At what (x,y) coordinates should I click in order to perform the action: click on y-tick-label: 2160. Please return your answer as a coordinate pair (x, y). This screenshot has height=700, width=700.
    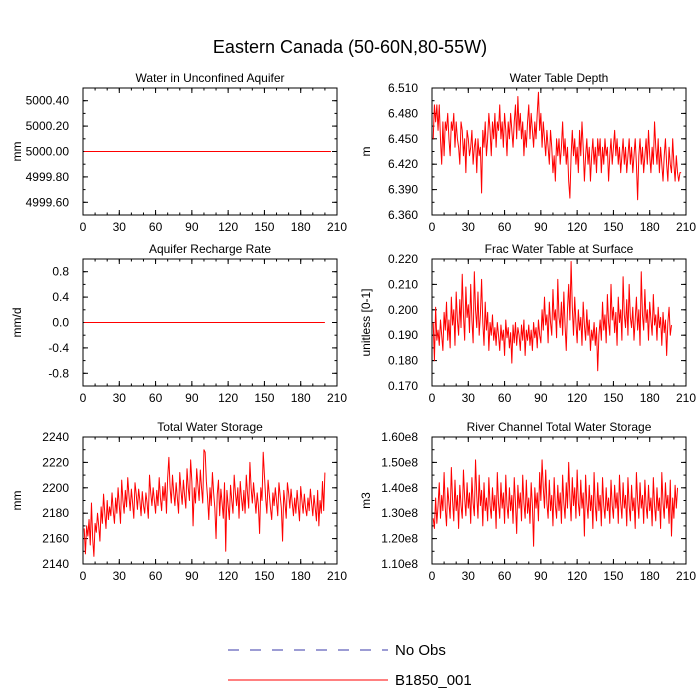
    Looking at the image, I should click on (55, 539).